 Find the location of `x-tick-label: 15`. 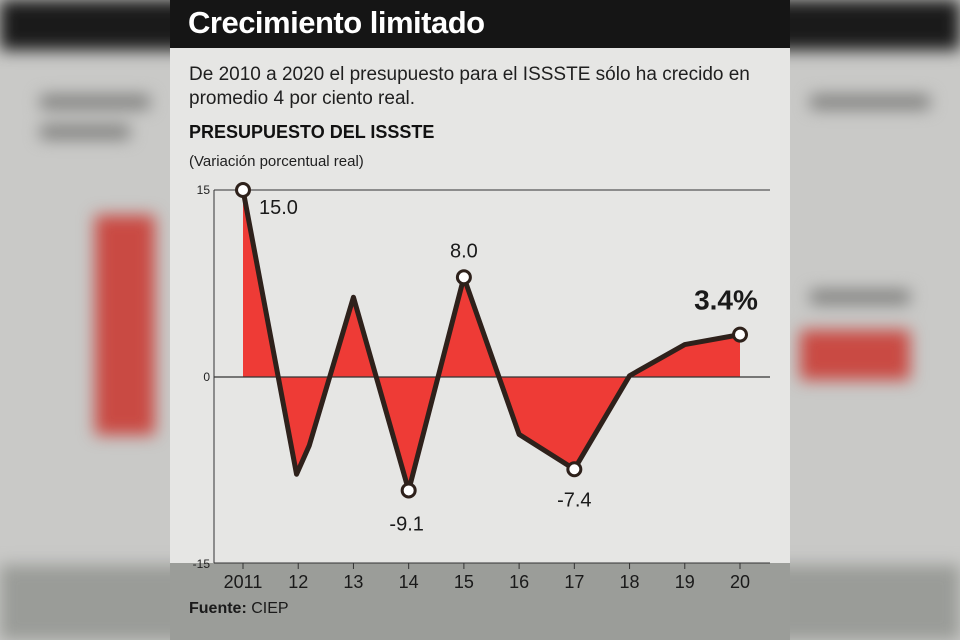

x-tick-label: 15 is located at coordinates (464, 582).